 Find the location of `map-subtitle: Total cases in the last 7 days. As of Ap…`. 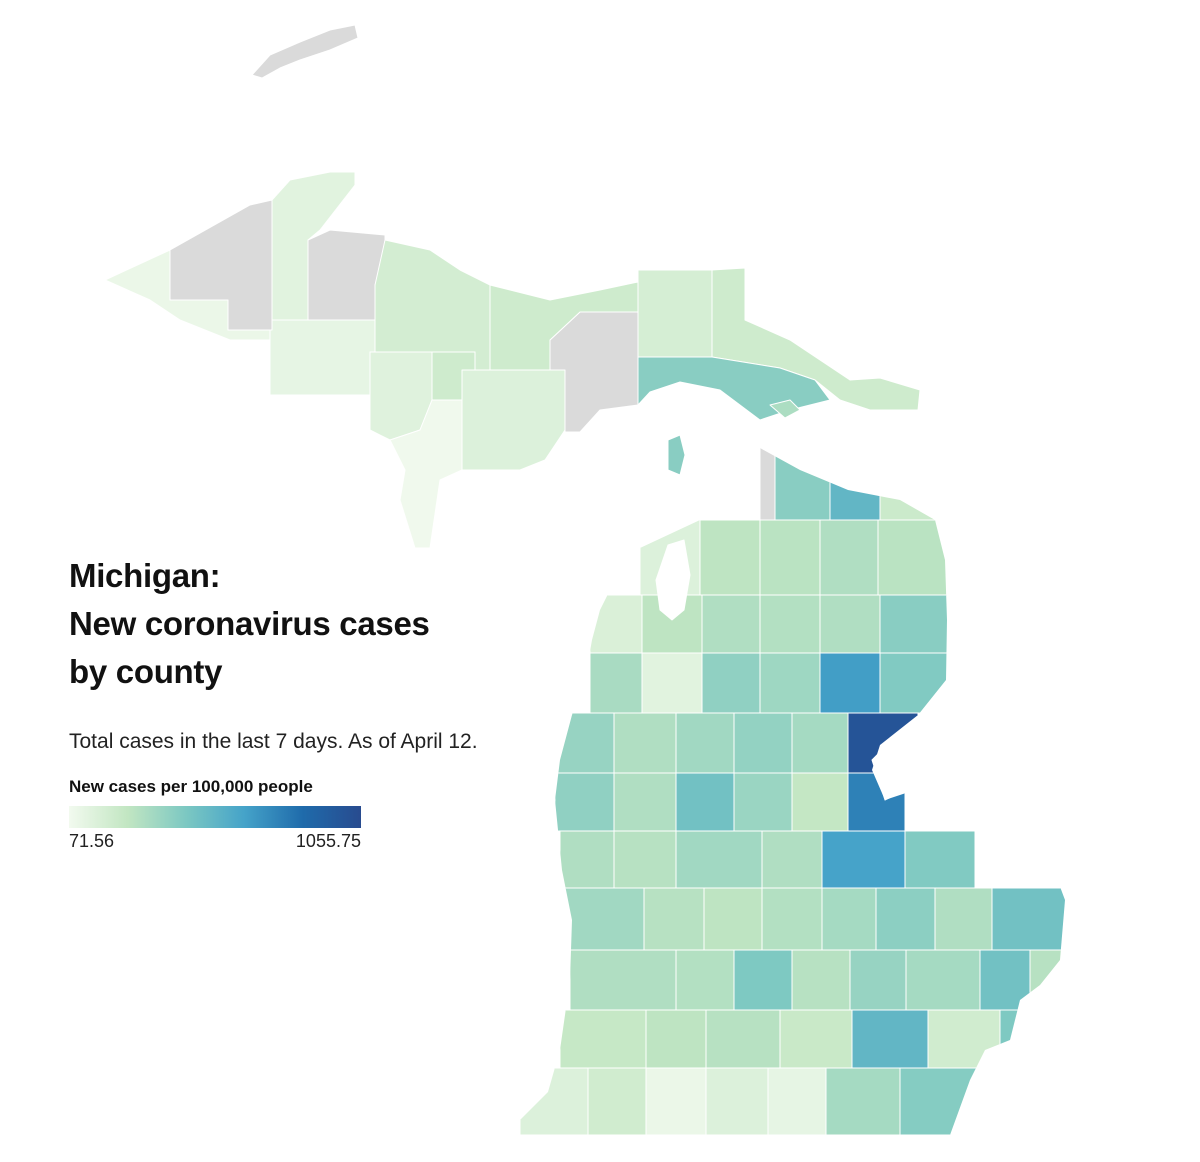

map-subtitle: Total cases in the last 7 days. As of Ap… is located at coordinates (273, 741).